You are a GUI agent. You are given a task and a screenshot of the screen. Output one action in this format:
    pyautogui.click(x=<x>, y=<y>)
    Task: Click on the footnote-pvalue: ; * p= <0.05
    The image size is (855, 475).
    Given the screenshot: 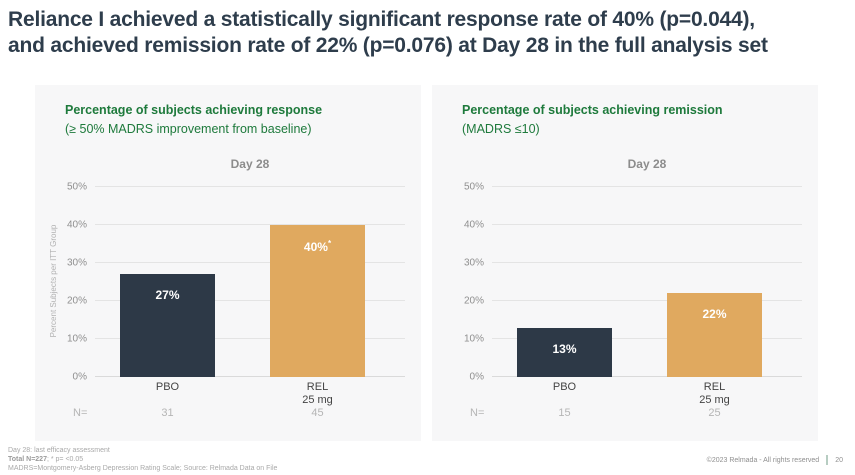 What is the action you would take?
    pyautogui.click(x=65, y=459)
    